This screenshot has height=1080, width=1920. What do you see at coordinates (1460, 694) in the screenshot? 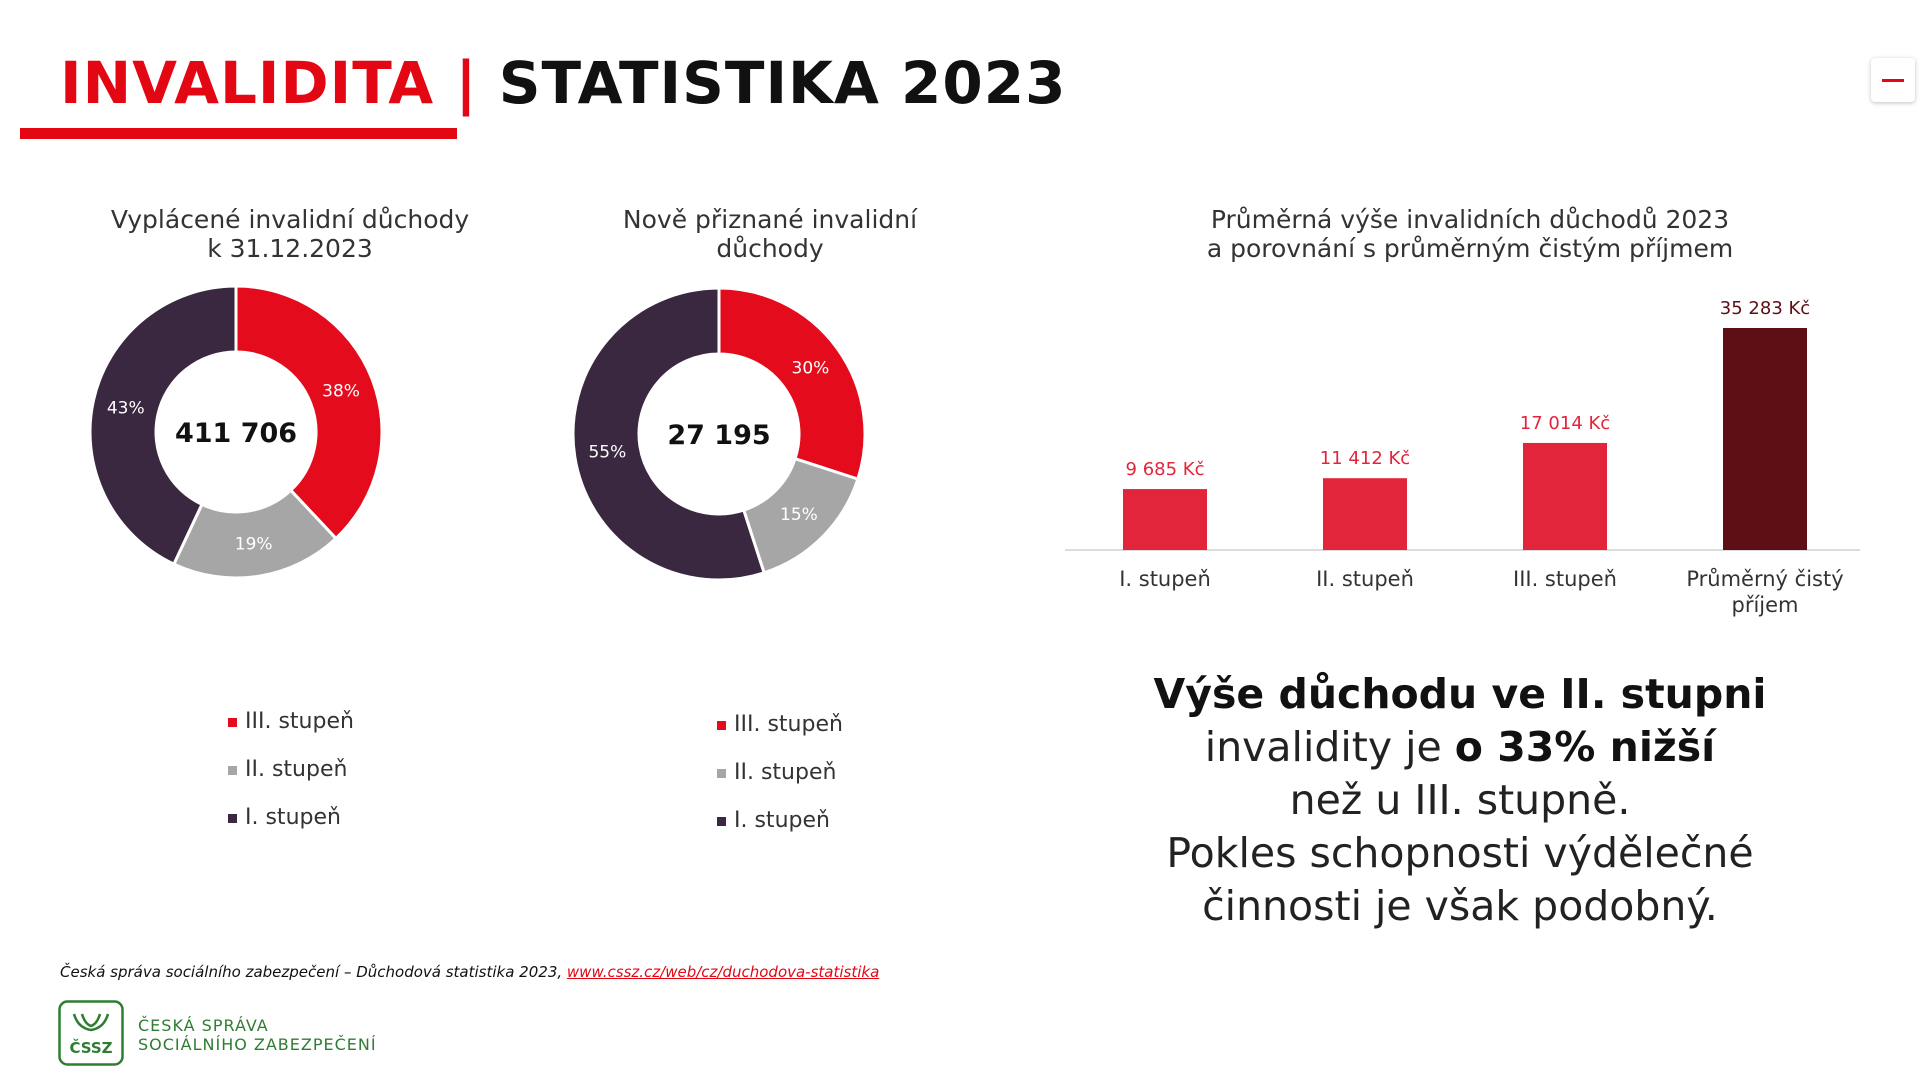
I see `callout-line1: Výše důchodu ve II. stupni` at bounding box center [1460, 694].